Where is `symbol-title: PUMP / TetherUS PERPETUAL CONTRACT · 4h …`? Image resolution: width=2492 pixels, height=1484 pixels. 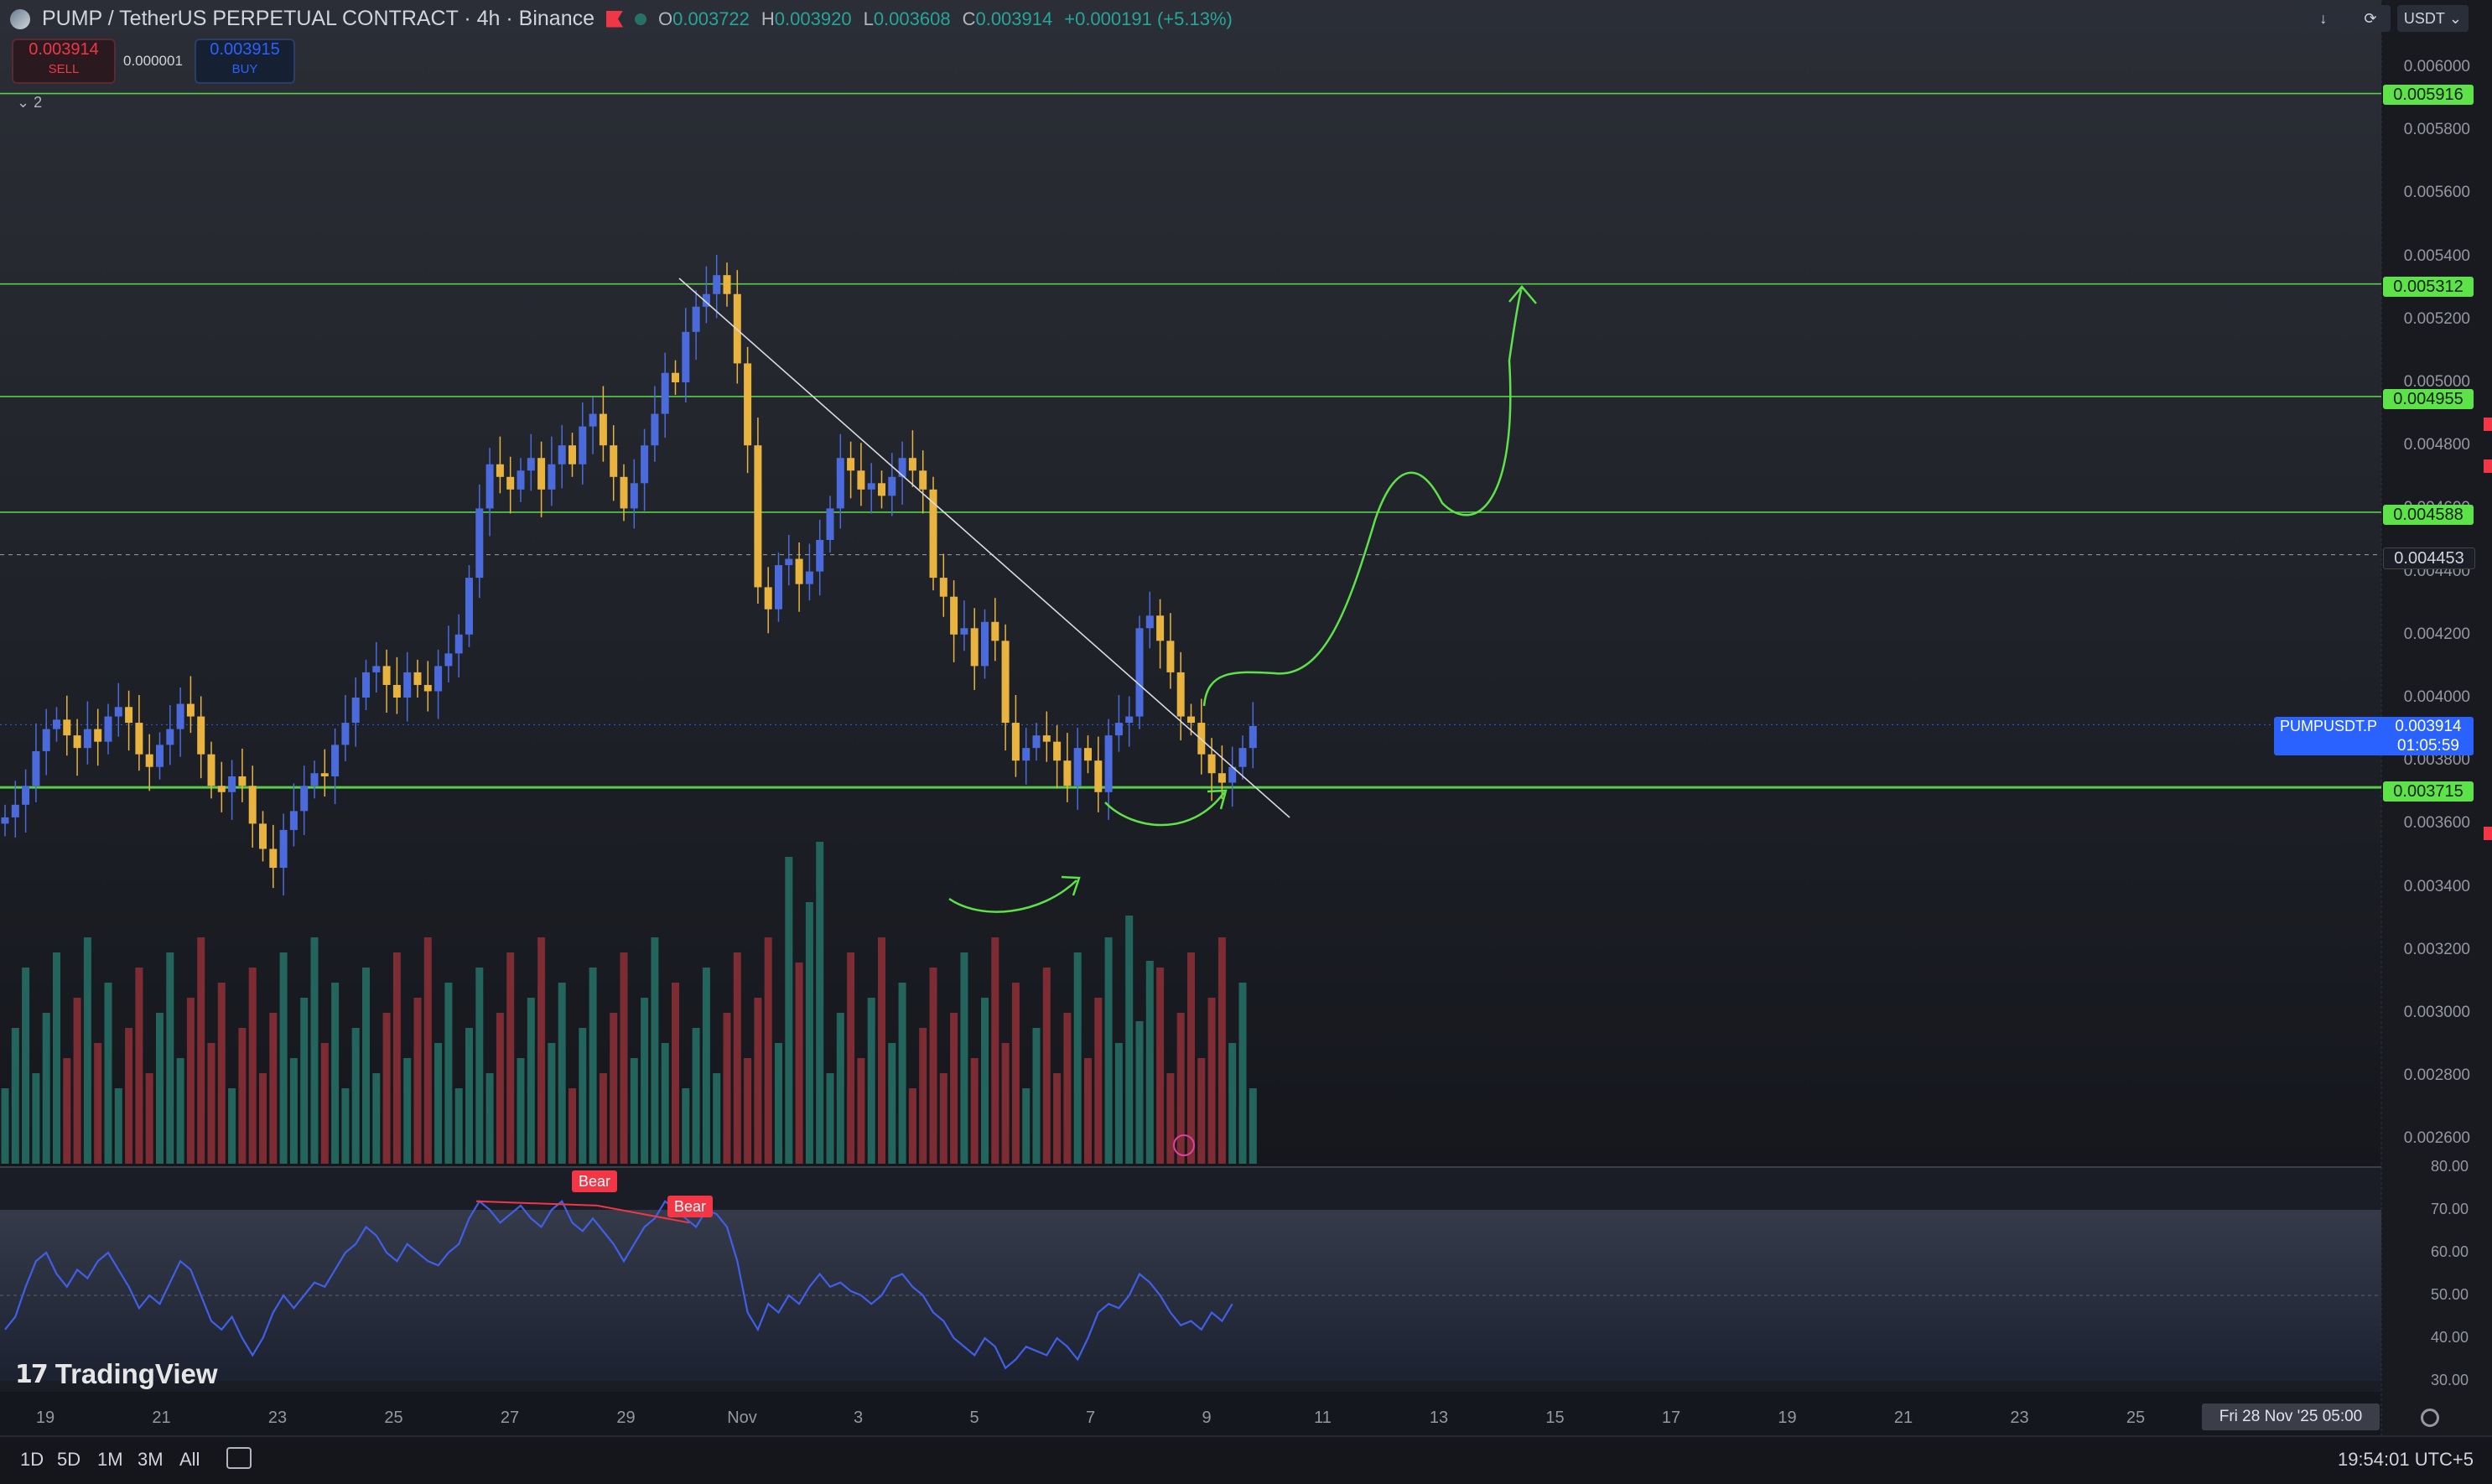 symbol-title: PUMP / TetherUS PERPETUAL CONTRACT · 4h … is located at coordinates (318, 18).